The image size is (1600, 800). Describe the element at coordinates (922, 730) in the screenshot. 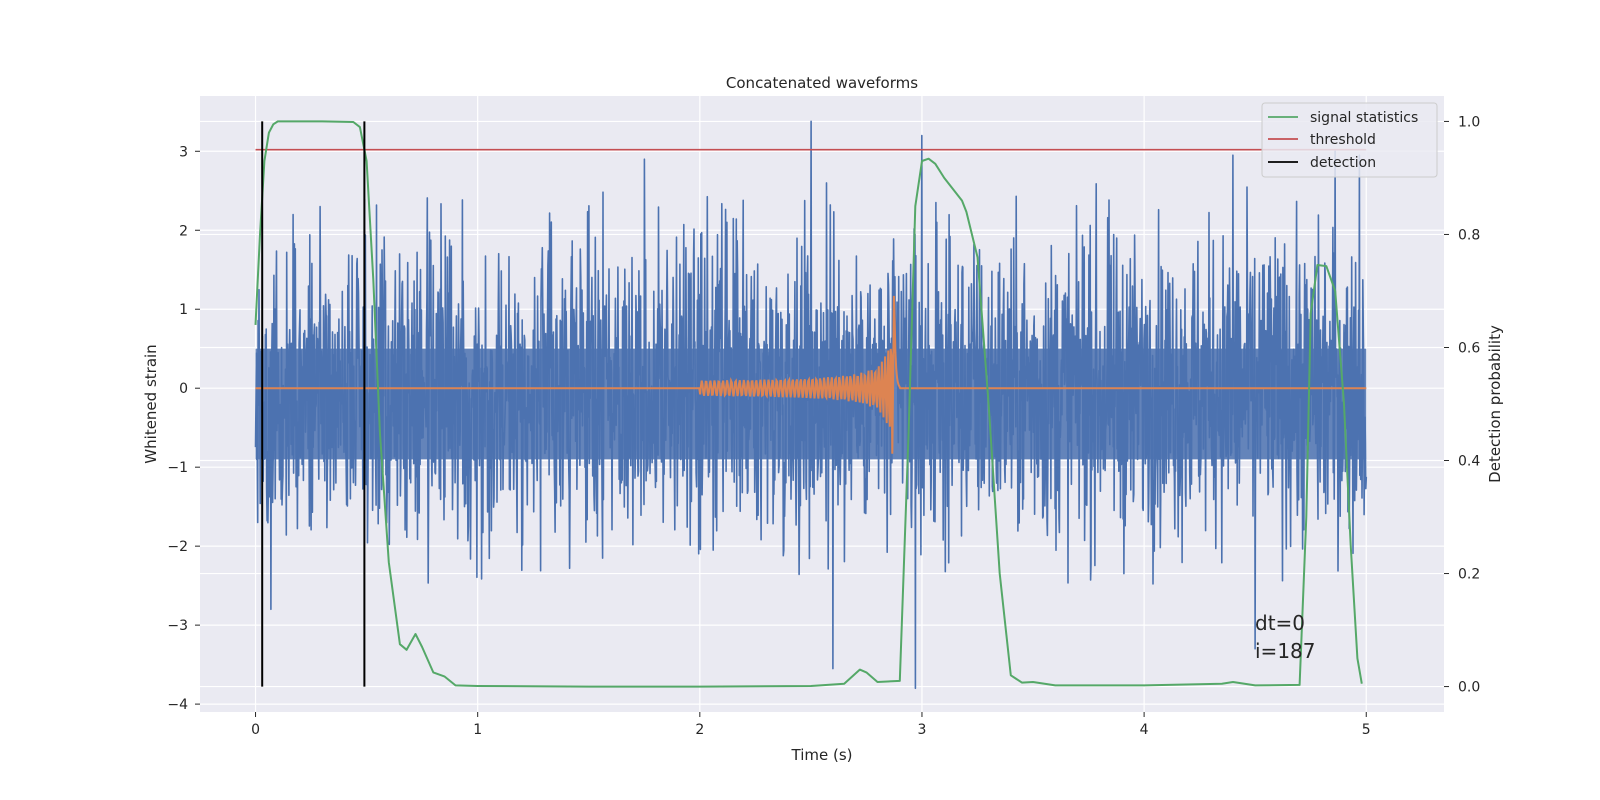

I see `x-tick-label: 3` at that location.